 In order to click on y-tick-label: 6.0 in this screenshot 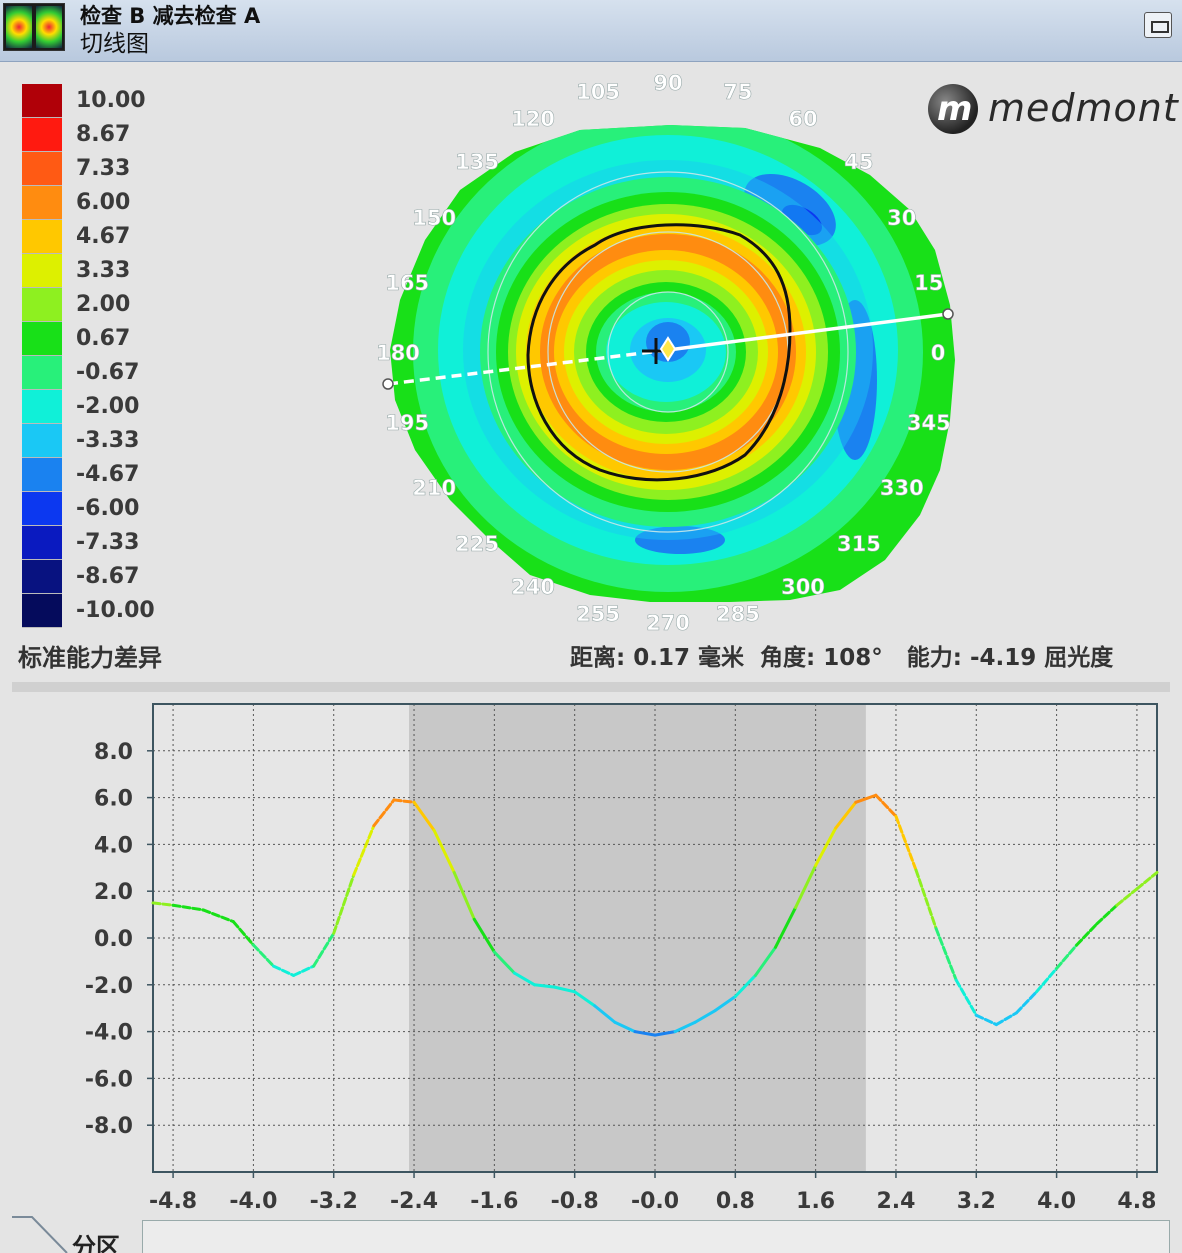, I will do `click(113, 799)`.